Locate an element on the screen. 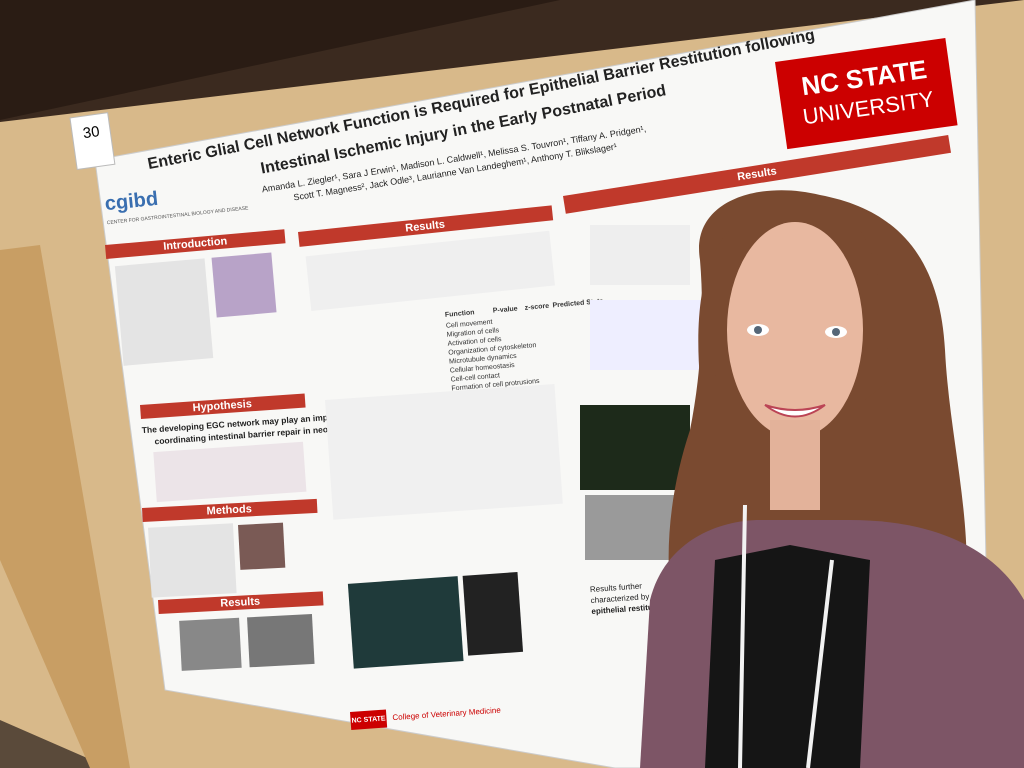 This screenshot has width=1024, height=768. section-header: Hypothesis is located at coordinates (222, 406).